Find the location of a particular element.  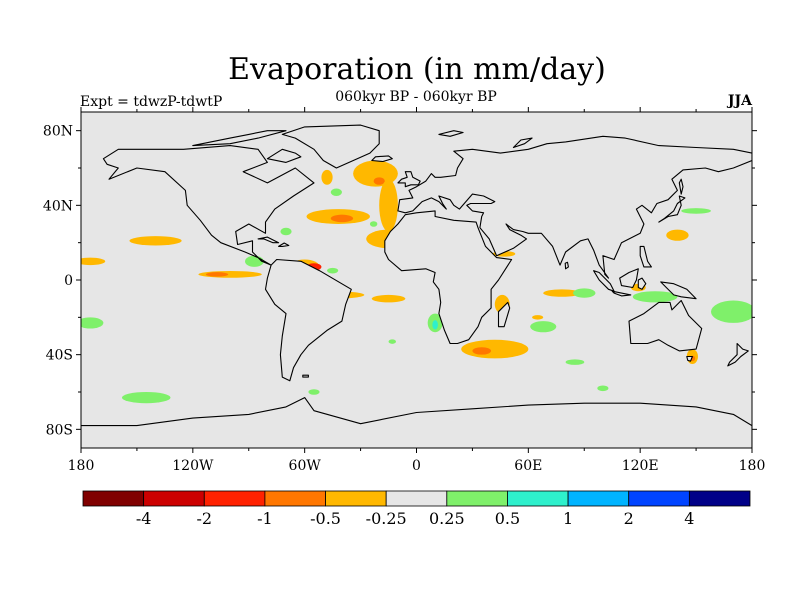

colorbar-label: 0.25 is located at coordinates (447, 518).